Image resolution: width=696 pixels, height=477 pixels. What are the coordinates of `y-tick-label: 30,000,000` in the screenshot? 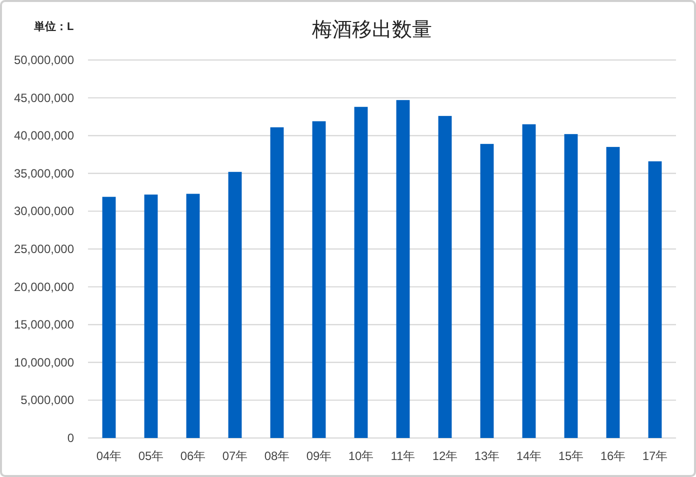 It's located at (44, 211).